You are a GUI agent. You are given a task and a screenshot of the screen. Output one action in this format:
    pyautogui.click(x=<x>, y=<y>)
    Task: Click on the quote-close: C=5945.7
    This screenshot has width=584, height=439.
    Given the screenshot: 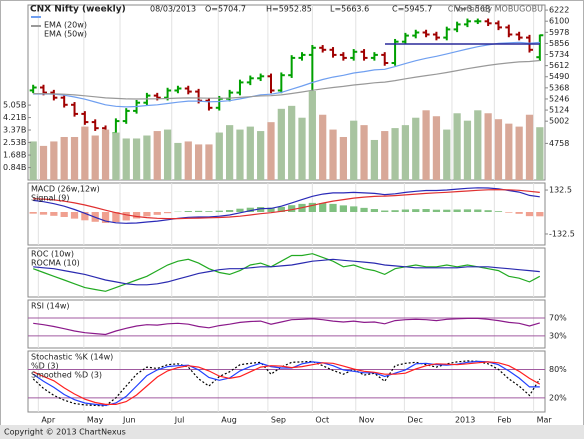 What is the action you would take?
    pyautogui.click(x=412, y=9)
    